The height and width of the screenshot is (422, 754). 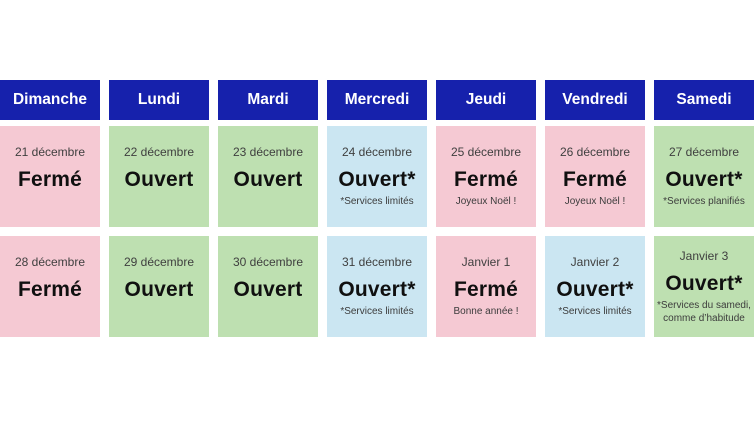 I want to click on day-cell: 28 décembre Fermé, so click(x=50, y=286).